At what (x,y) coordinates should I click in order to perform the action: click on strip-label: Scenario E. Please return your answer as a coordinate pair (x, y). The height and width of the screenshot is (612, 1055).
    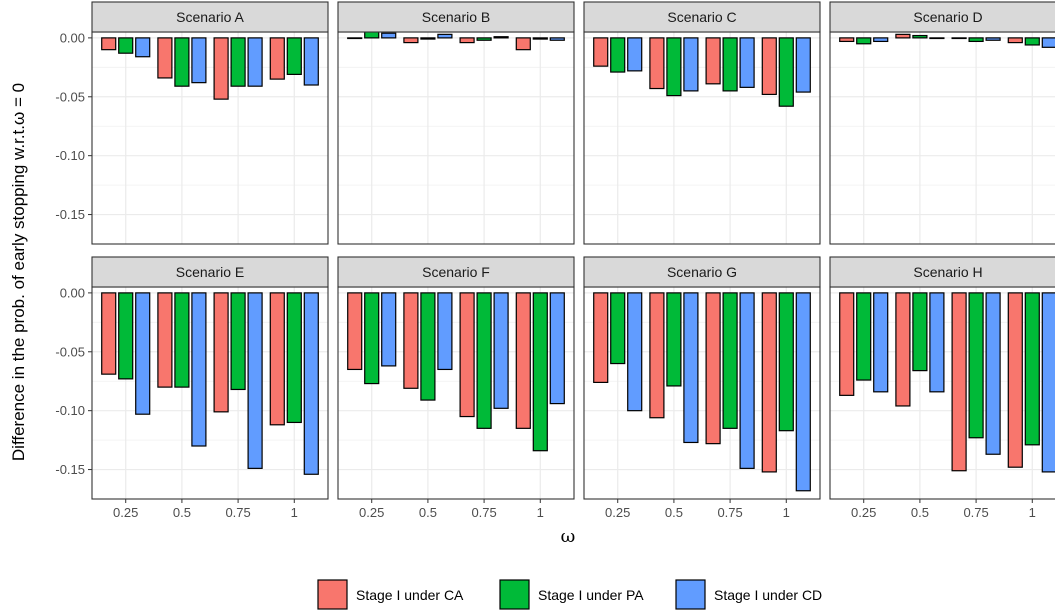
    Looking at the image, I should click on (210, 272).